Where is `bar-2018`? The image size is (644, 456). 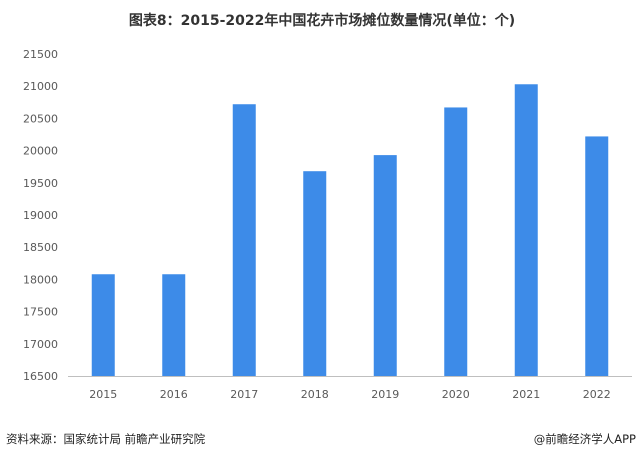
bar-2018 is located at coordinates (315, 273).